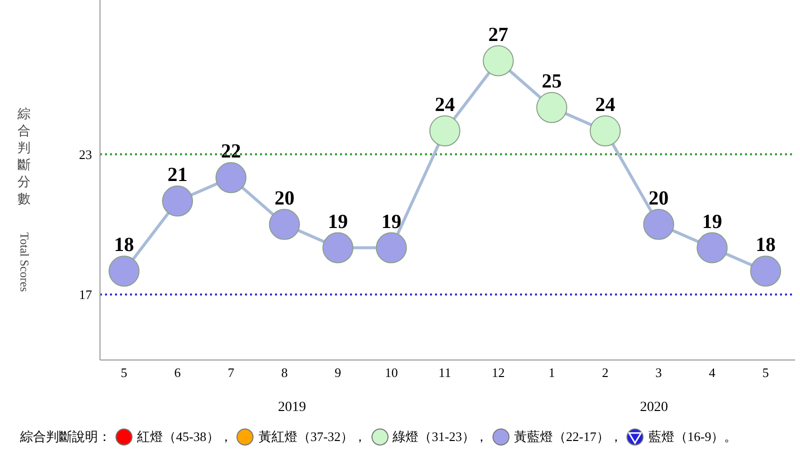  What do you see at coordinates (178, 372) in the screenshot?
I see `x-tick-label: 6` at bounding box center [178, 372].